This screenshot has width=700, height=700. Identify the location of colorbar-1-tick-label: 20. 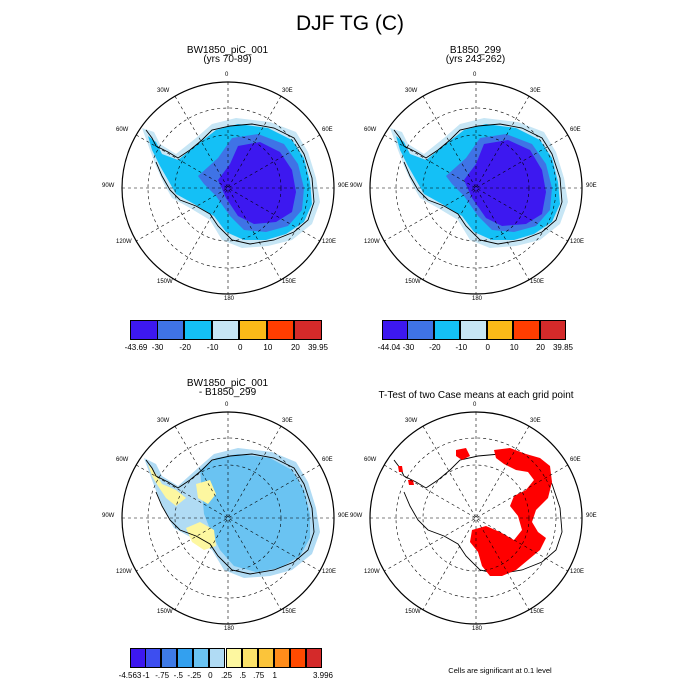
(295, 347).